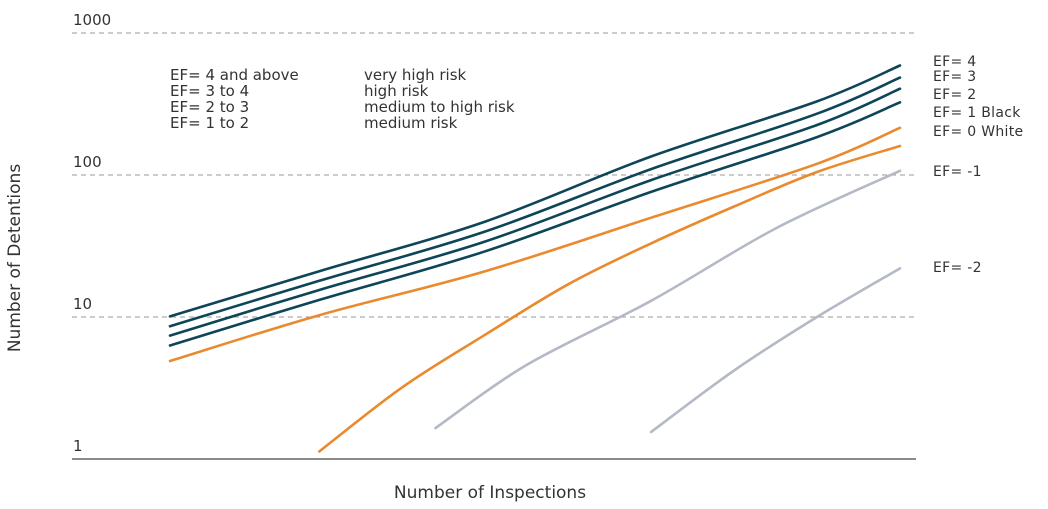 This screenshot has width=1048, height=509. What do you see at coordinates (234, 75) in the screenshot?
I see `legend-ef-1: EF= 4 and above` at bounding box center [234, 75].